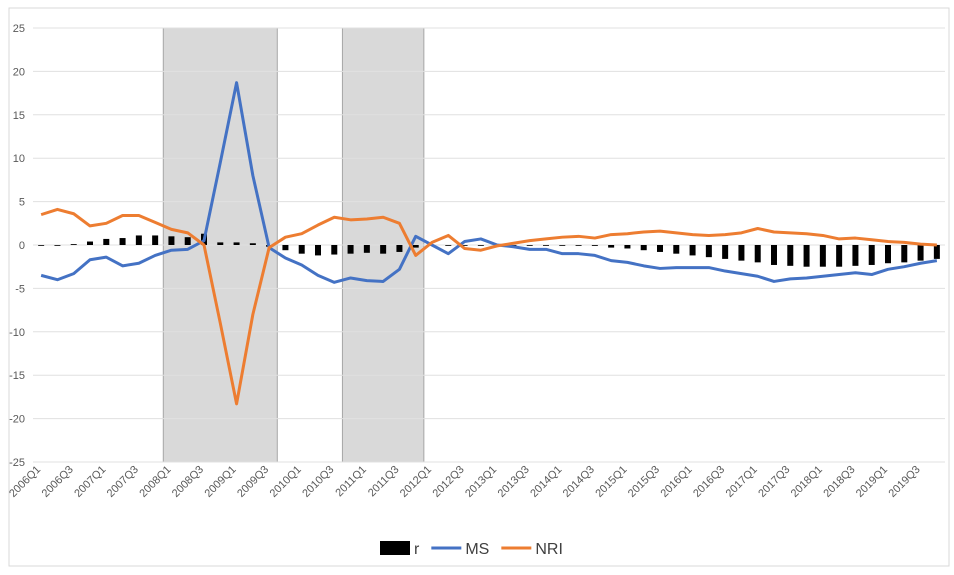 The height and width of the screenshot is (575, 954). What do you see at coordinates (17, 463) in the screenshot?
I see `y-tick-label: -25` at bounding box center [17, 463].